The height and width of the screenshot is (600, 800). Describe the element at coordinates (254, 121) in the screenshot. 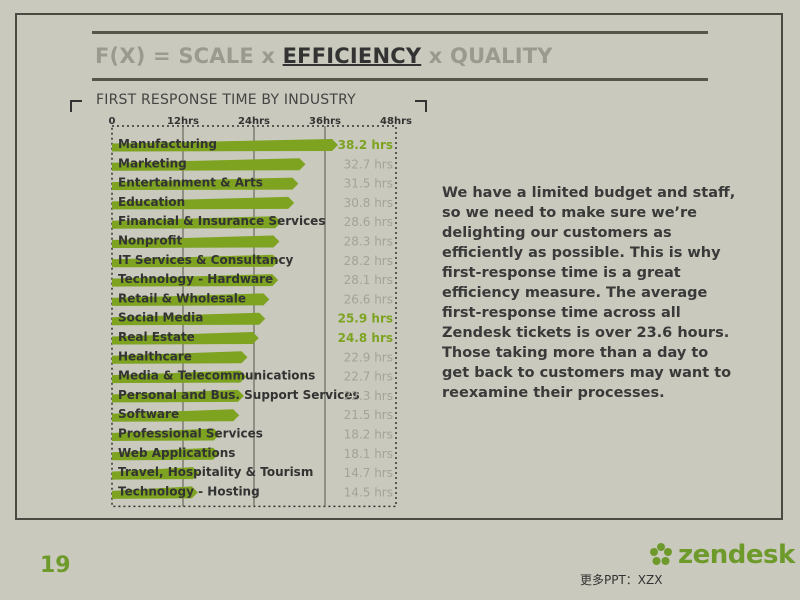

I see `x-tick-label: 24hrs` at that location.